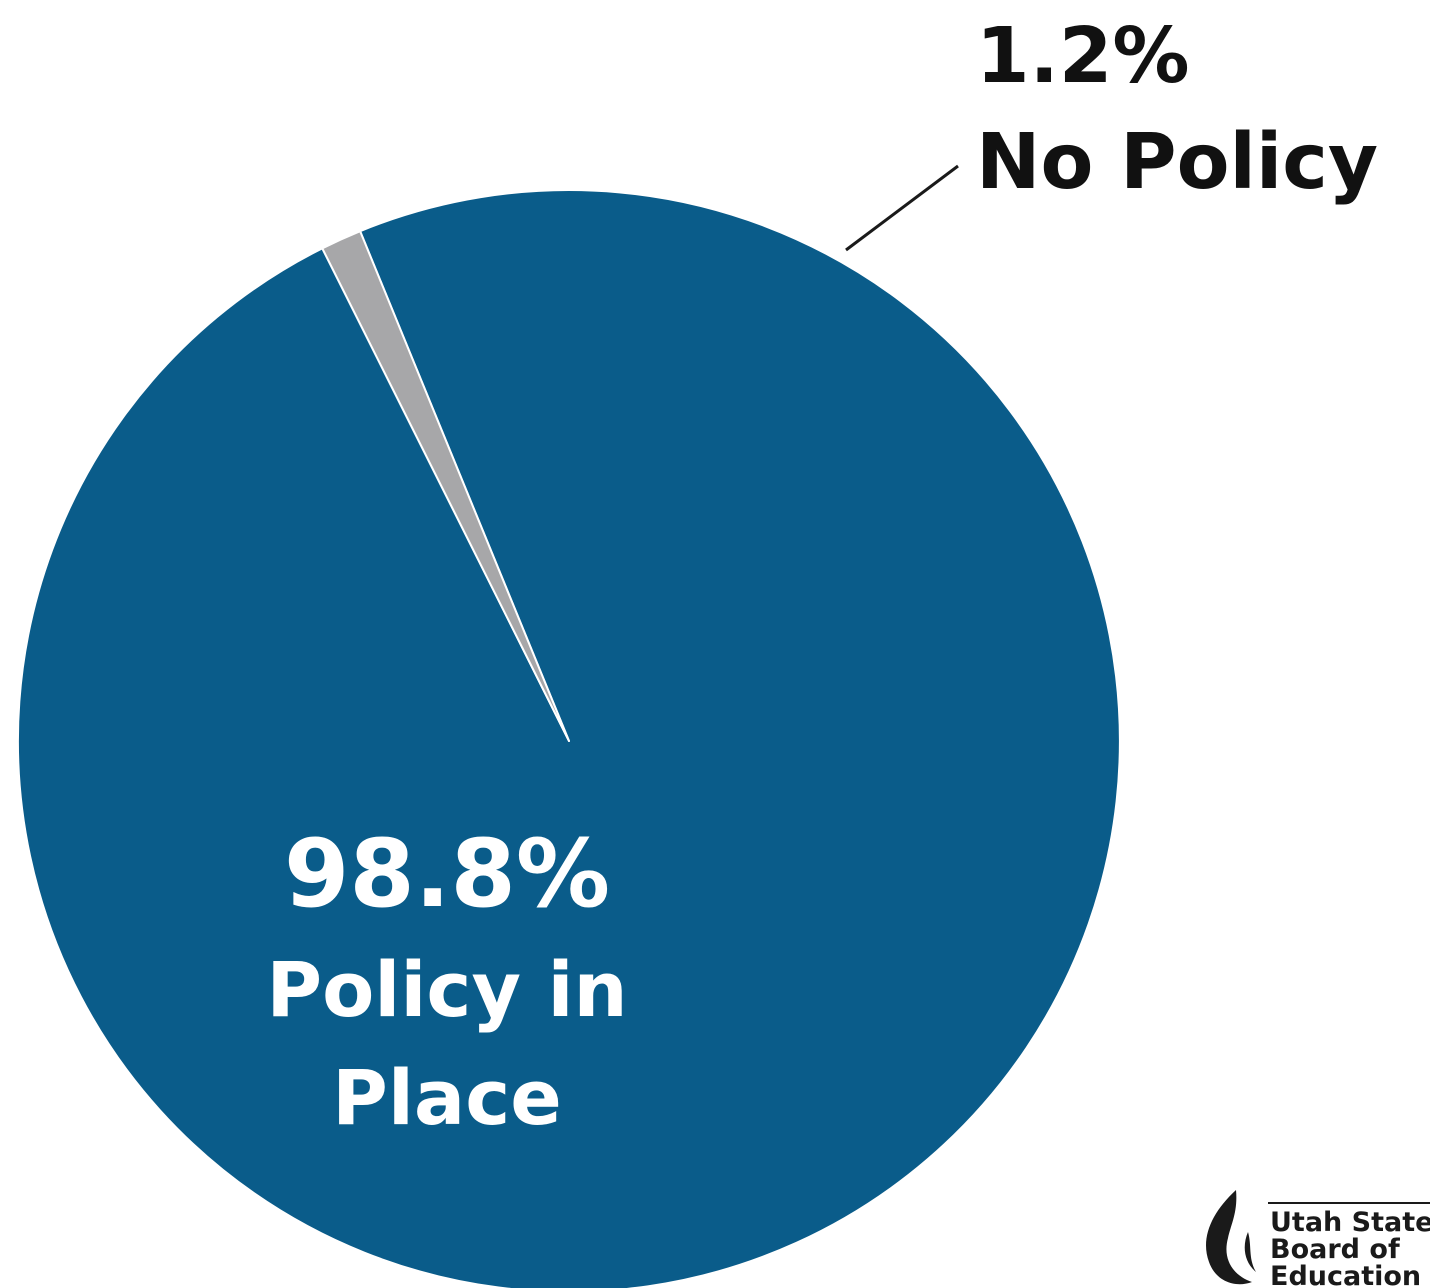 The width and height of the screenshot is (1430, 1288). Describe the element at coordinates (1335, 1249) in the screenshot. I see `logo-line-2: Board of` at that location.